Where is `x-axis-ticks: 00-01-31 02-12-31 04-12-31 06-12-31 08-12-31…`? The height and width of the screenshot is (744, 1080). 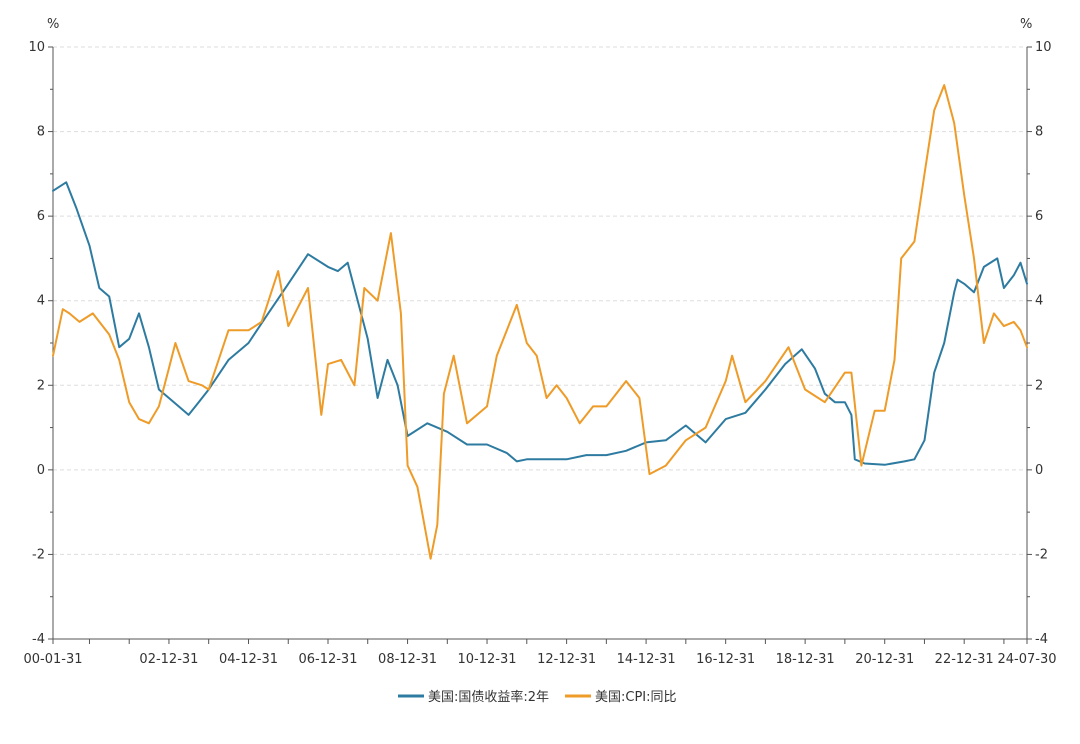
x-axis-ticks: 00-01-31 02-12-31 04-12-31 06-12-31 08-12-31… is located at coordinates (540, 653).